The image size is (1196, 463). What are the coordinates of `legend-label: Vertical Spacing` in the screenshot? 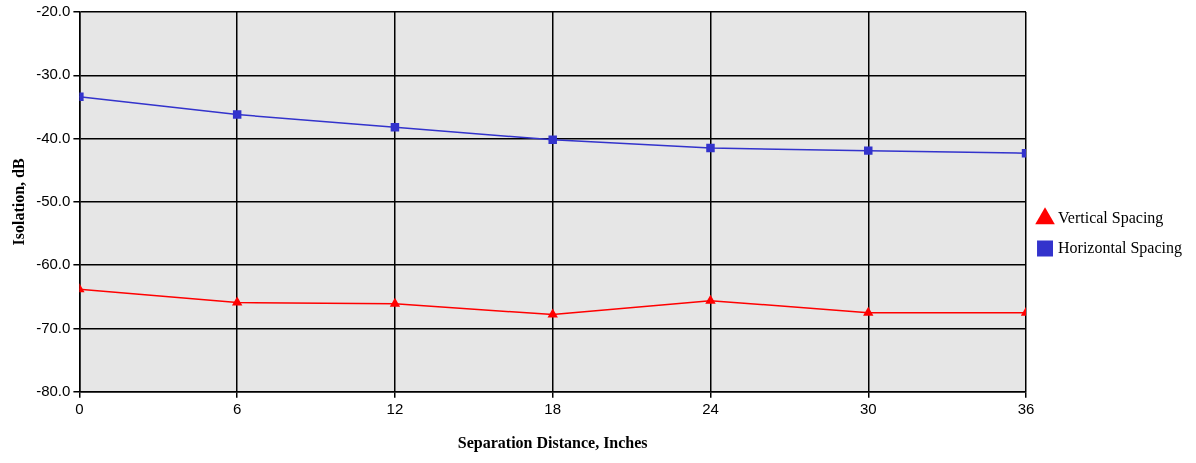 It's located at (1111, 217).